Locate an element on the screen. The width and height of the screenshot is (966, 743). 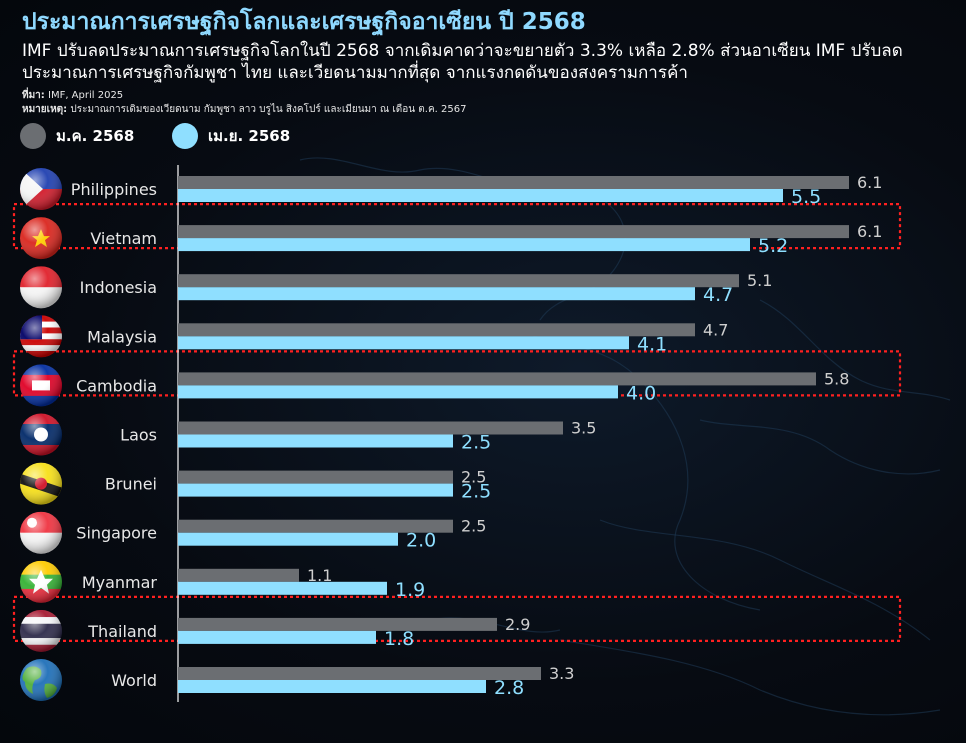
note-label: หมายเหตุ: is located at coordinates (45, 109).